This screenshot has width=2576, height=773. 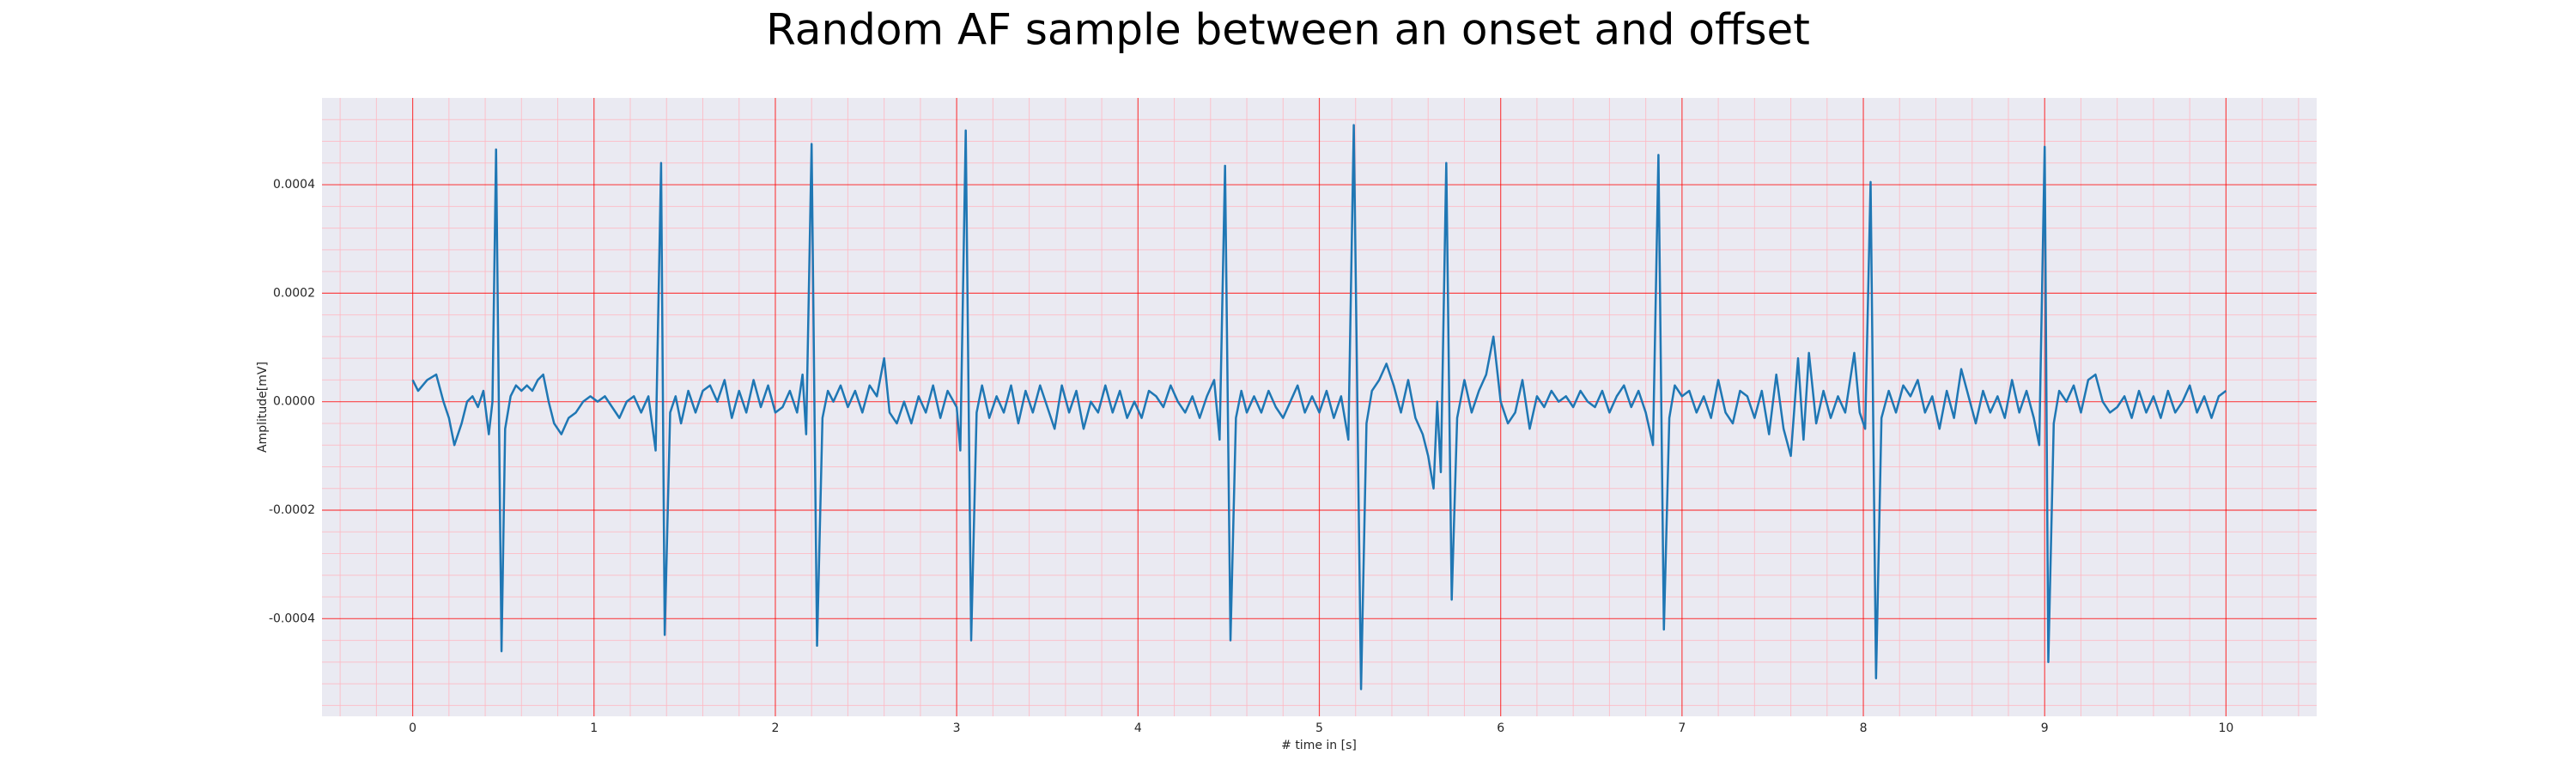 I want to click on x-tick-label: 9, so click(x=2045, y=728).